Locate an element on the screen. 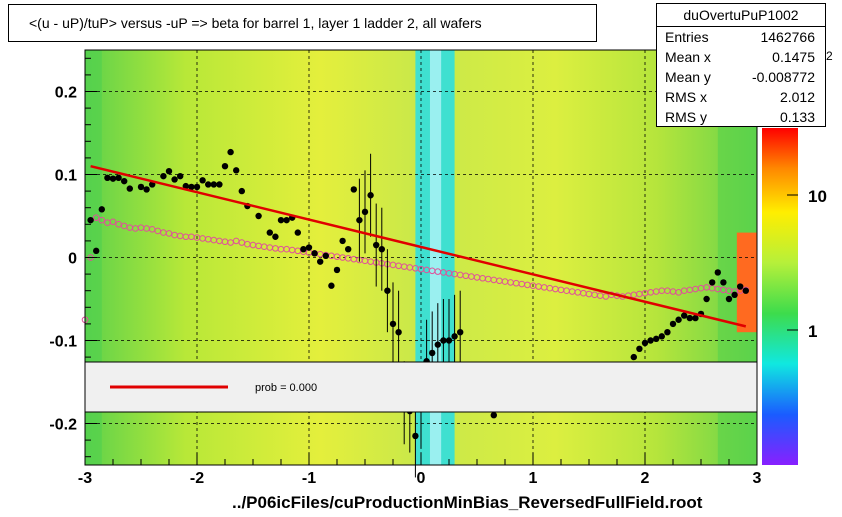 The image size is (842, 517). histogram-name: duOvertuPuP1002 is located at coordinates (741, 15).